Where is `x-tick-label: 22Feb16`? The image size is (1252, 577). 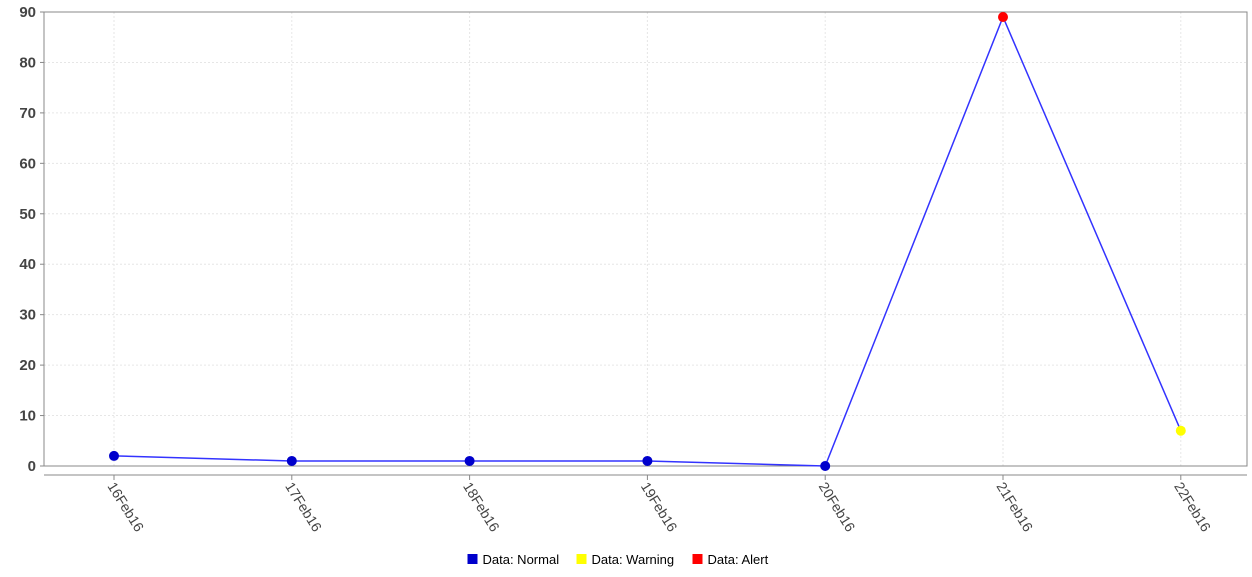
x-tick-label: 22Feb16 is located at coordinates (1192, 507).